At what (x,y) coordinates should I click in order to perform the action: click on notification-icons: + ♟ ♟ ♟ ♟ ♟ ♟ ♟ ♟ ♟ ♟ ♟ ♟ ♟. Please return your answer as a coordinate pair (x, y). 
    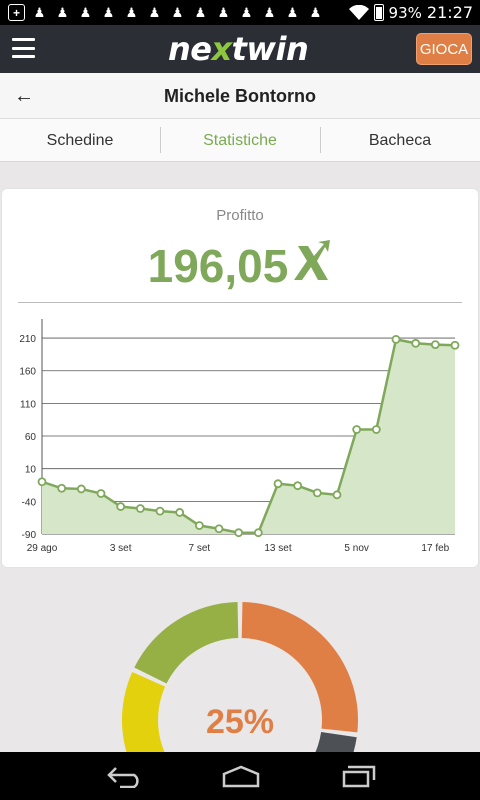
    Looking at the image, I should click on (166, 12).